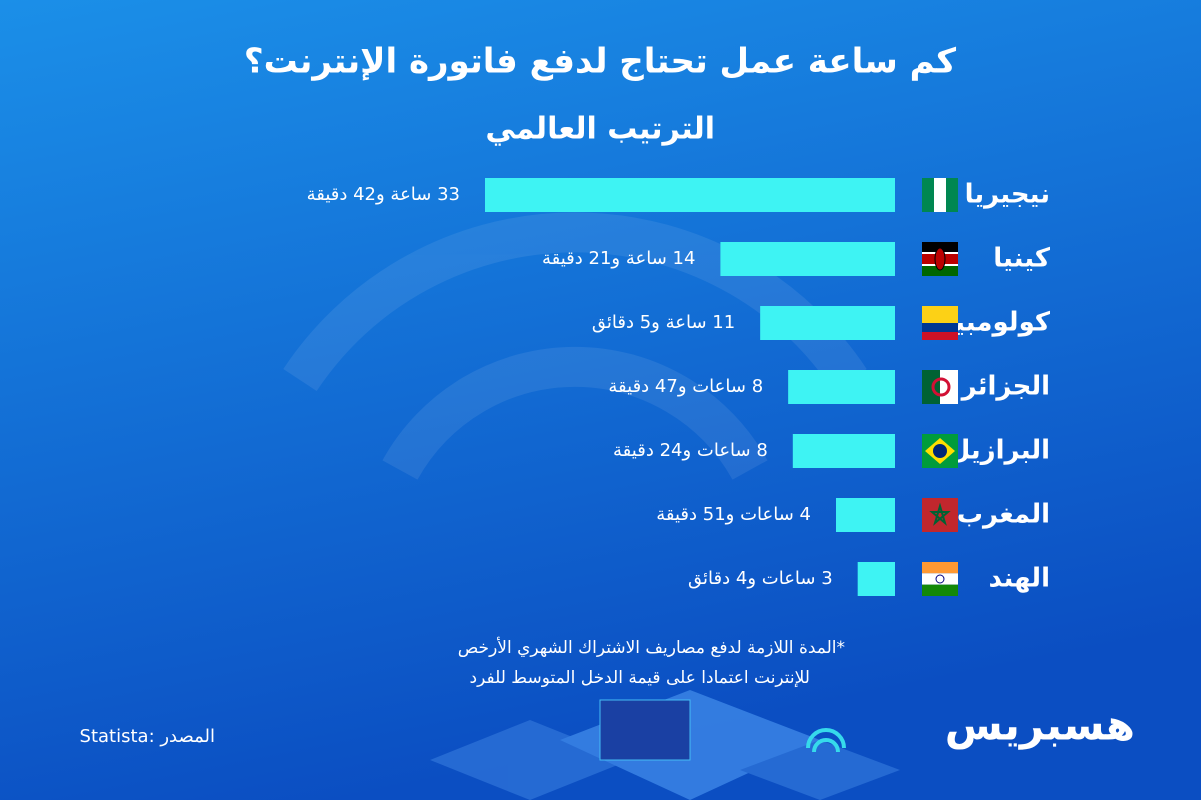 The width and height of the screenshot is (1201, 800). What do you see at coordinates (665, 745) in the screenshot?
I see `illustration` at bounding box center [665, 745].